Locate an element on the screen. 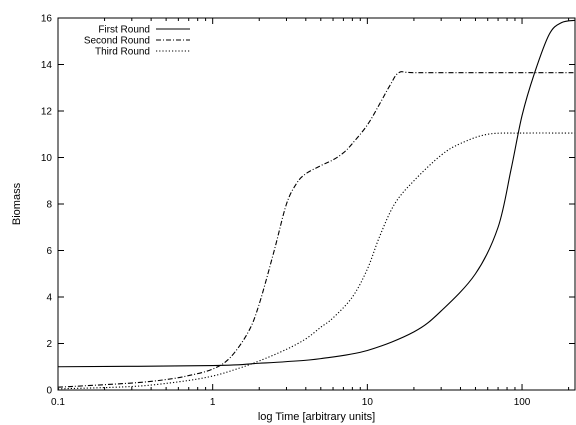 The width and height of the screenshot is (576, 425). y-tick-label: 8 is located at coordinates (49, 205).